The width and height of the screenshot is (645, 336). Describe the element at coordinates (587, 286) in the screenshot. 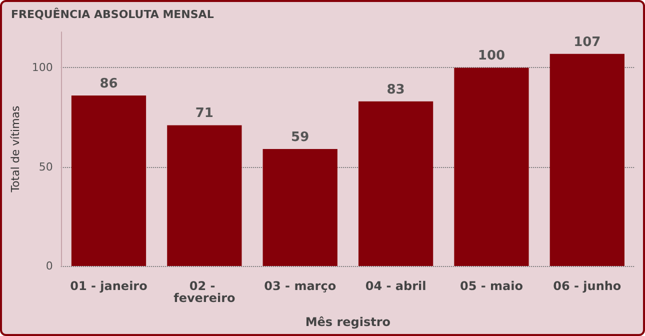

I see `x-tick-label: 06 - junho` at that location.